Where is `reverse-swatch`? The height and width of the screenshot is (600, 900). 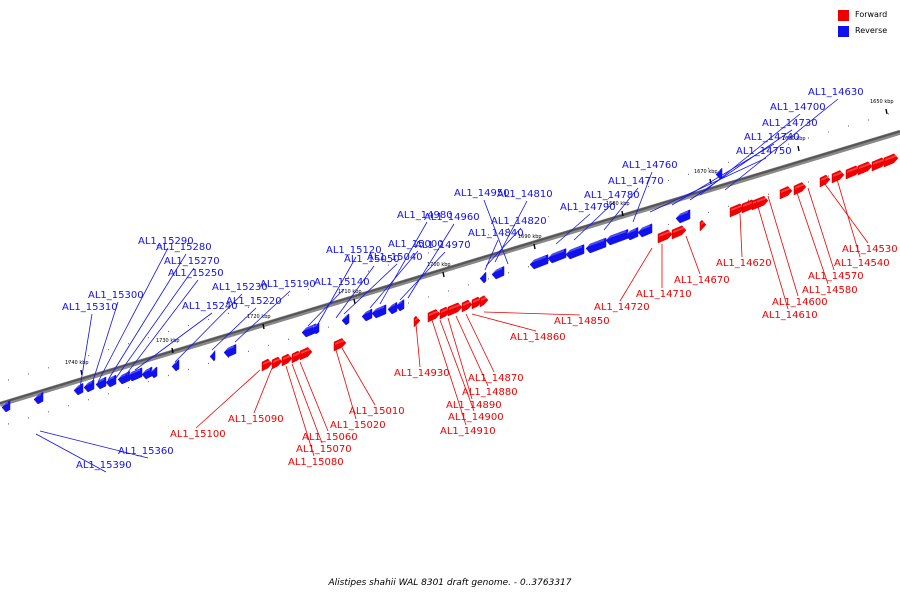
reverse-swatch is located at coordinates (843, 31).